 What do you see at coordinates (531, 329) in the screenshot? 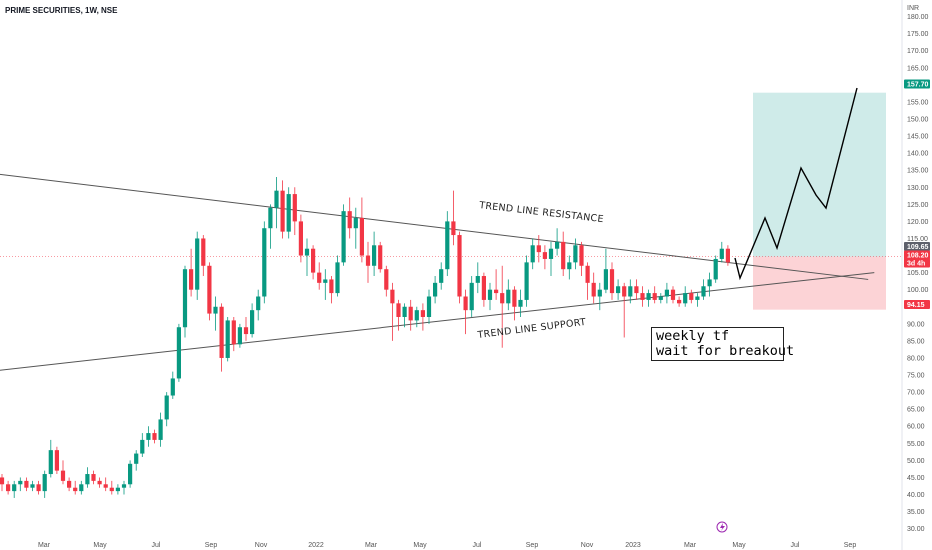
I see `trendline-support-label: TREND LINE SUPPORT` at bounding box center [531, 329].